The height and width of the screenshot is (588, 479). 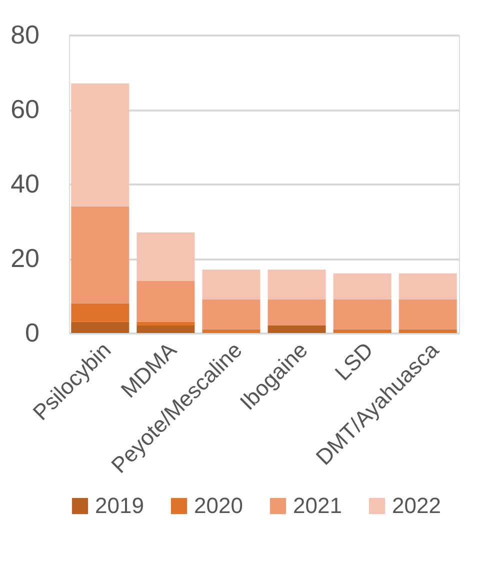 I want to click on legend-label: 2021, so click(x=317, y=505).